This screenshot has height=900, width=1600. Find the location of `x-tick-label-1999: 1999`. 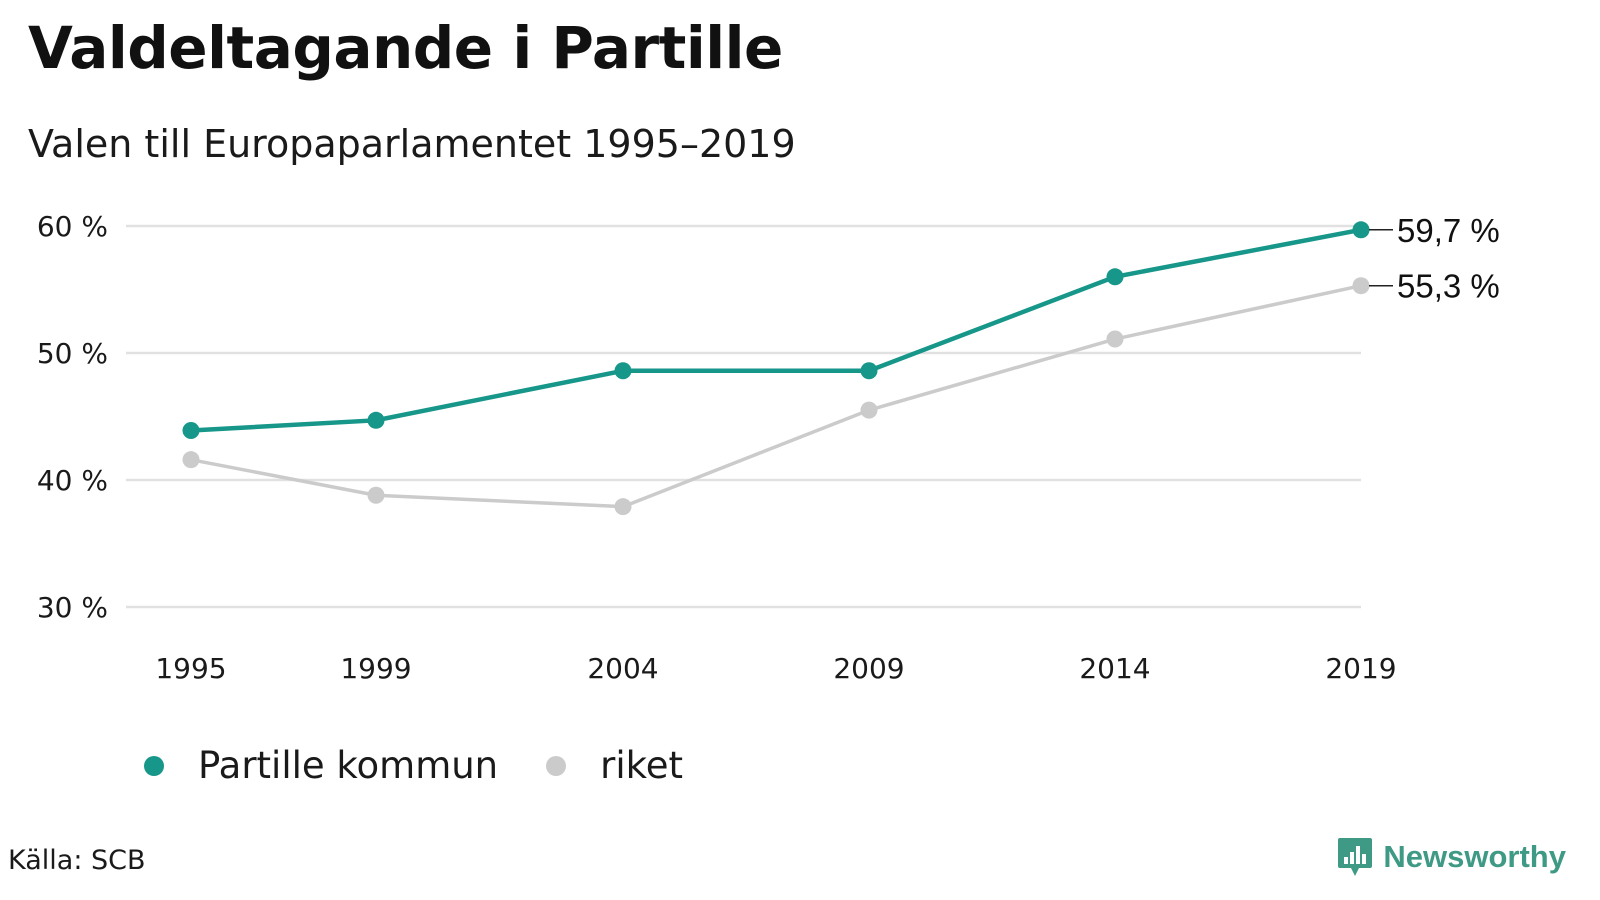

x-tick-label-1999: 1999 is located at coordinates (375, 668).